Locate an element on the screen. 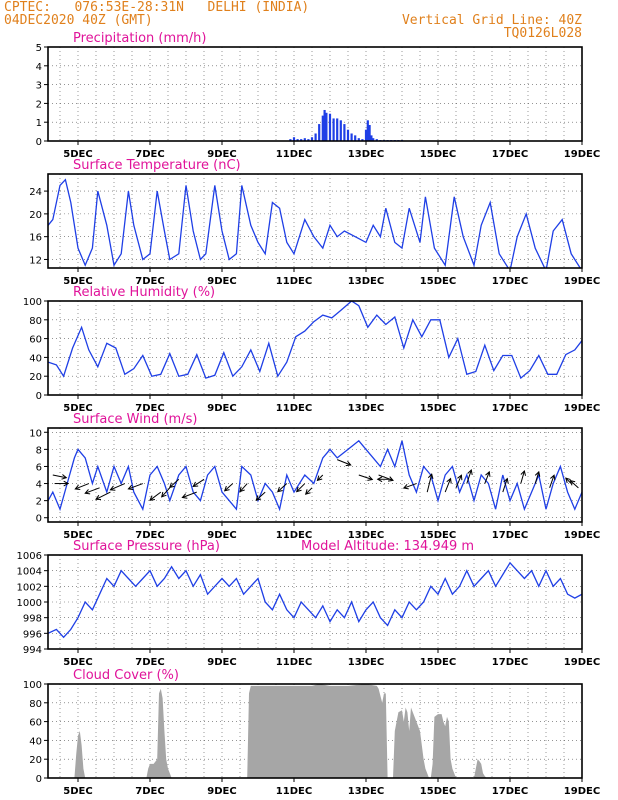 The height and width of the screenshot is (800, 618). y-tick-label: 2 is located at coordinates (39, 502).